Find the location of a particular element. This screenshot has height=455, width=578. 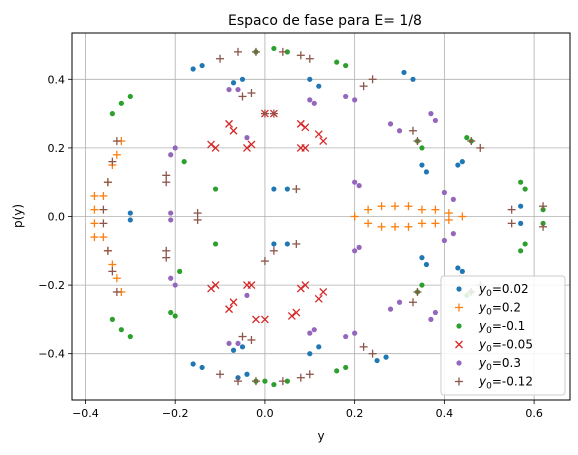

chart-title: Espaco de fase para E= 1/8 is located at coordinates (325, 21).